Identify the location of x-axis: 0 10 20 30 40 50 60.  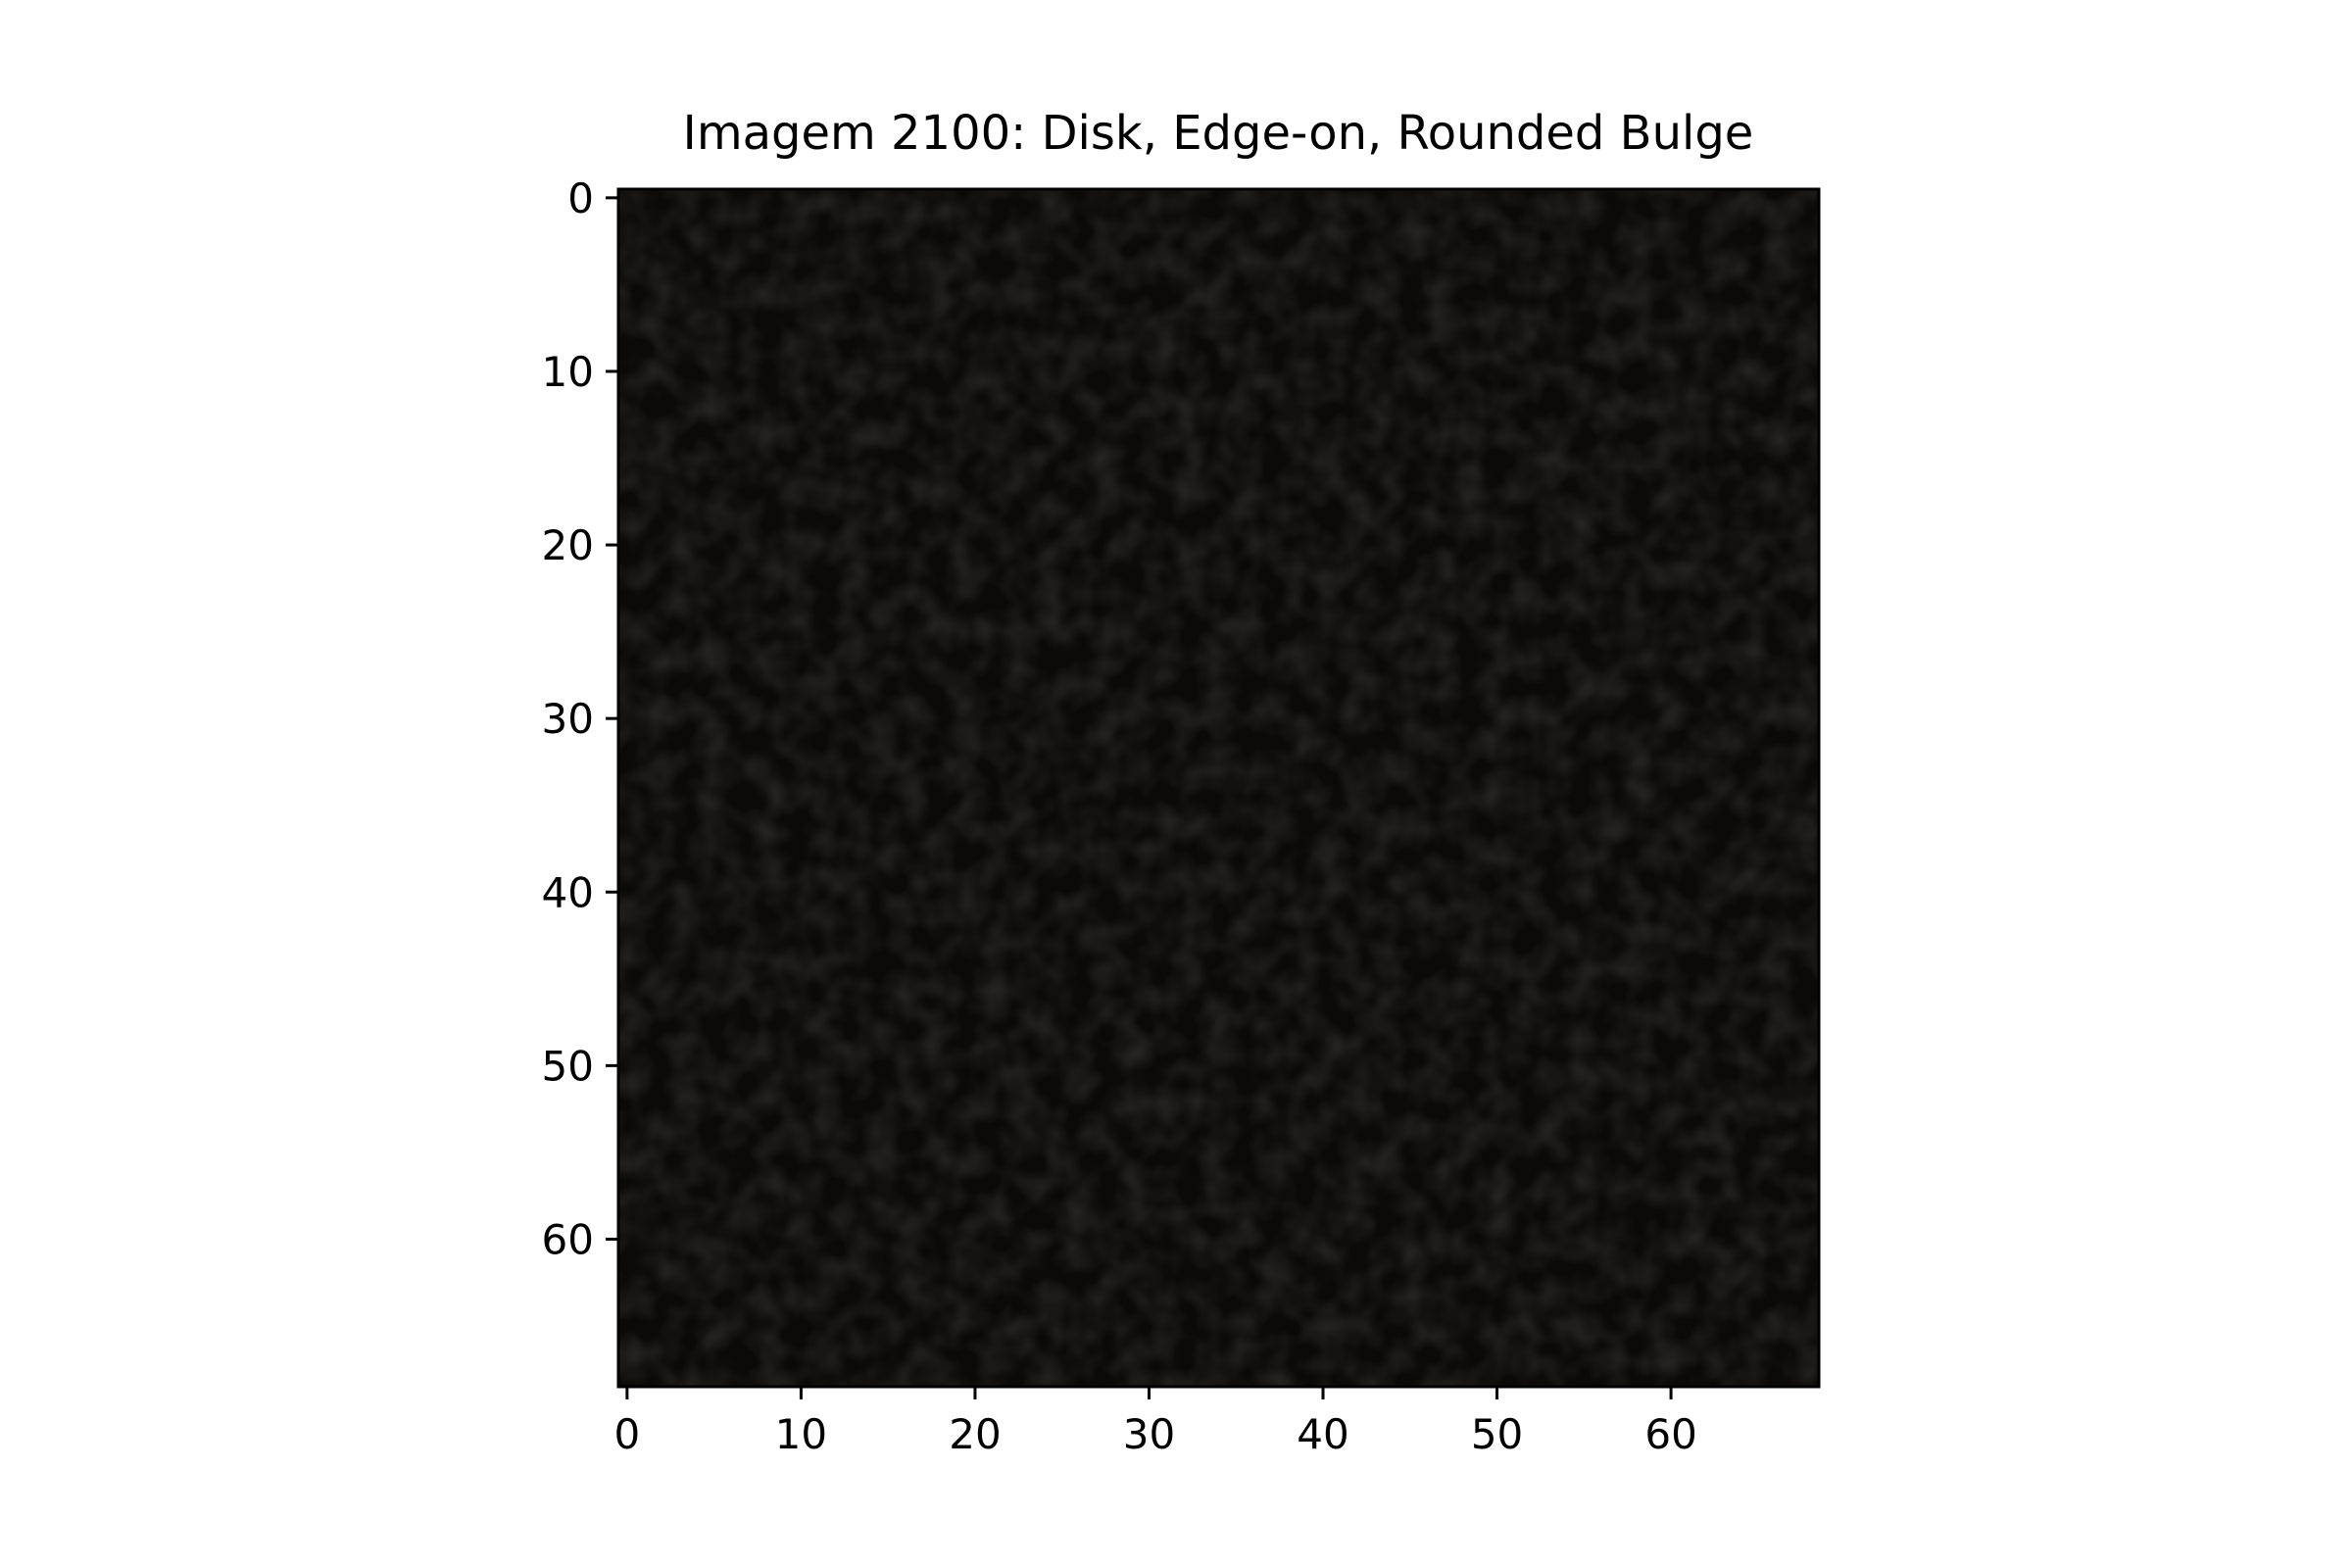
(1155, 1422).